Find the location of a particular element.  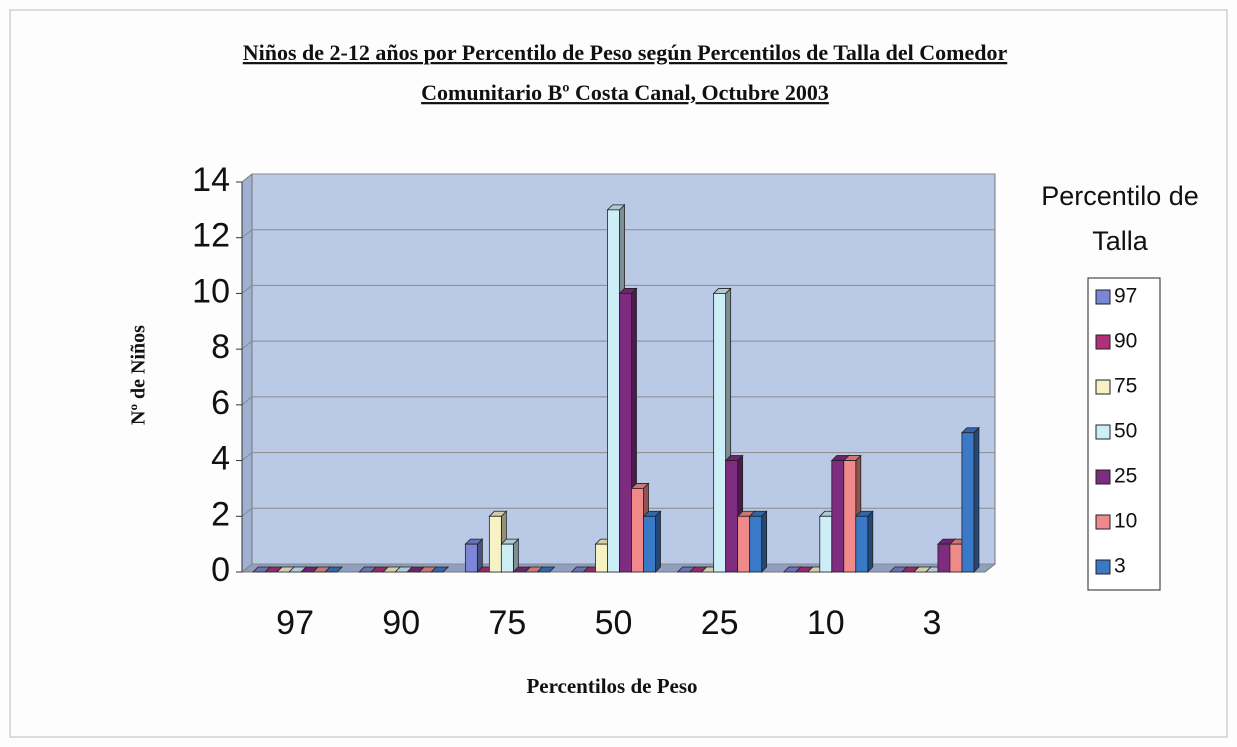

x-tick-label: 97 is located at coordinates (295, 623).